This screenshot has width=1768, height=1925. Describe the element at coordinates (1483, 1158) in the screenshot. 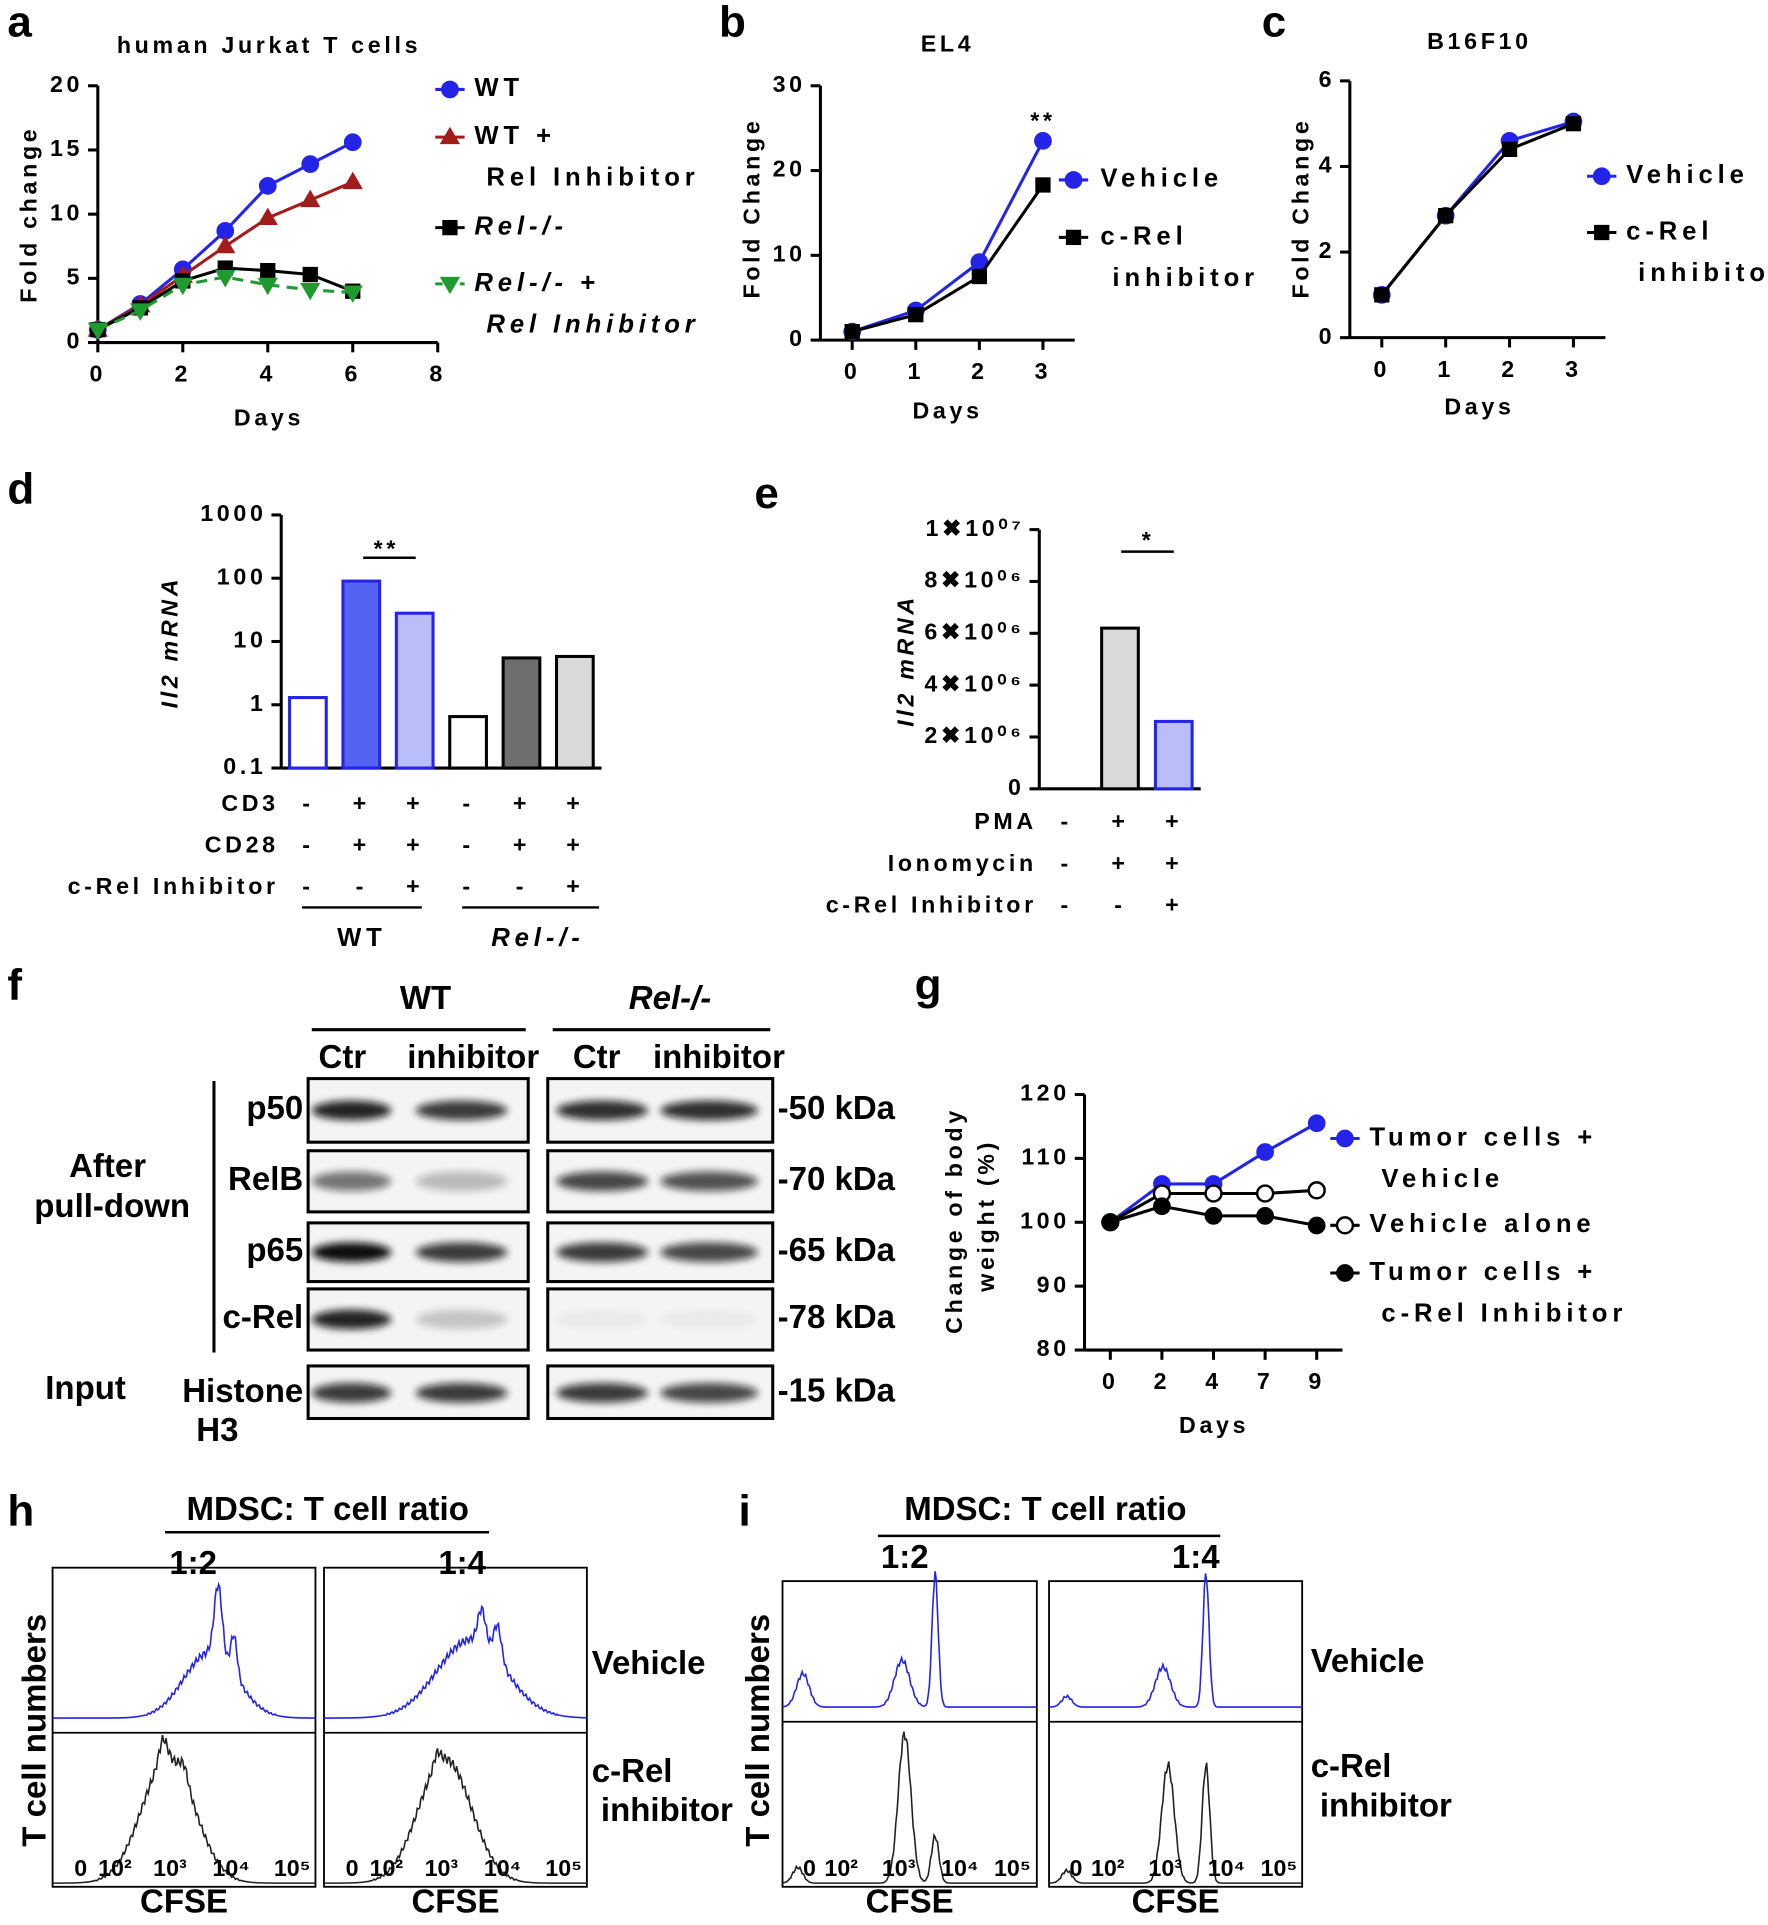

I see `legend-label: Tumor cells + Vehicle` at that location.